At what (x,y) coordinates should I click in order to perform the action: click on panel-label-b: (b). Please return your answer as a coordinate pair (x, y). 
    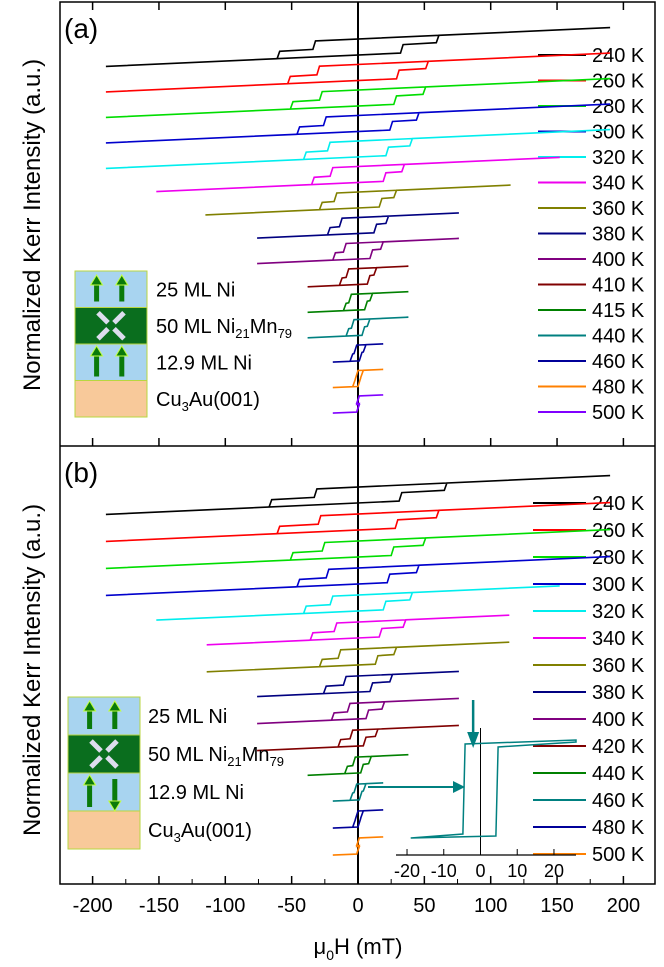
    Looking at the image, I should click on (81, 472).